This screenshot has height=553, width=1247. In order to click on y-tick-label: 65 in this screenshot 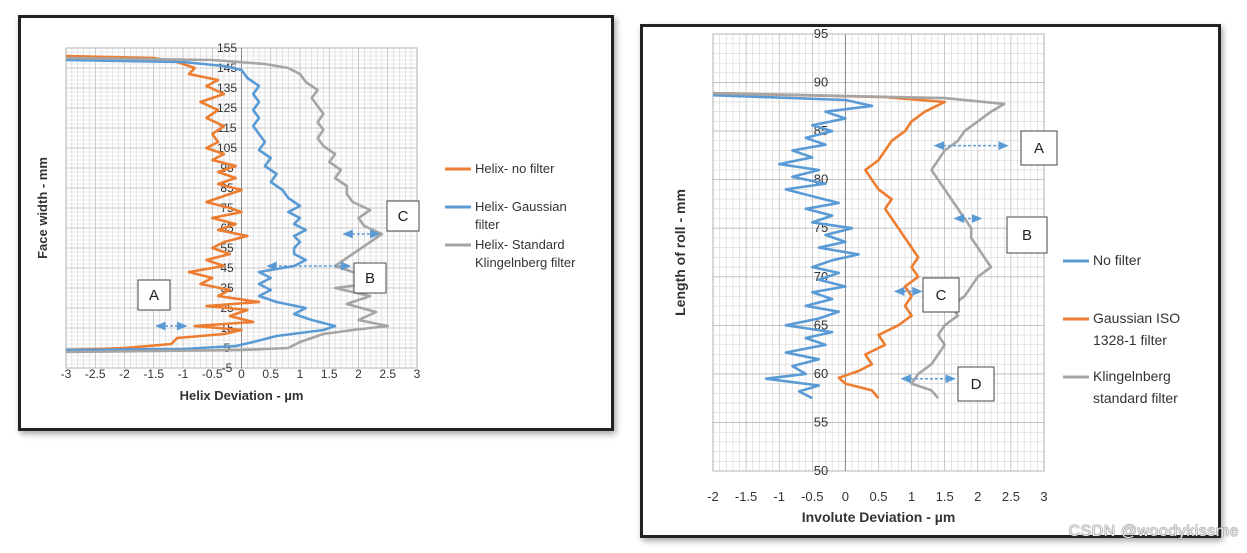, I will do `click(821, 324)`.